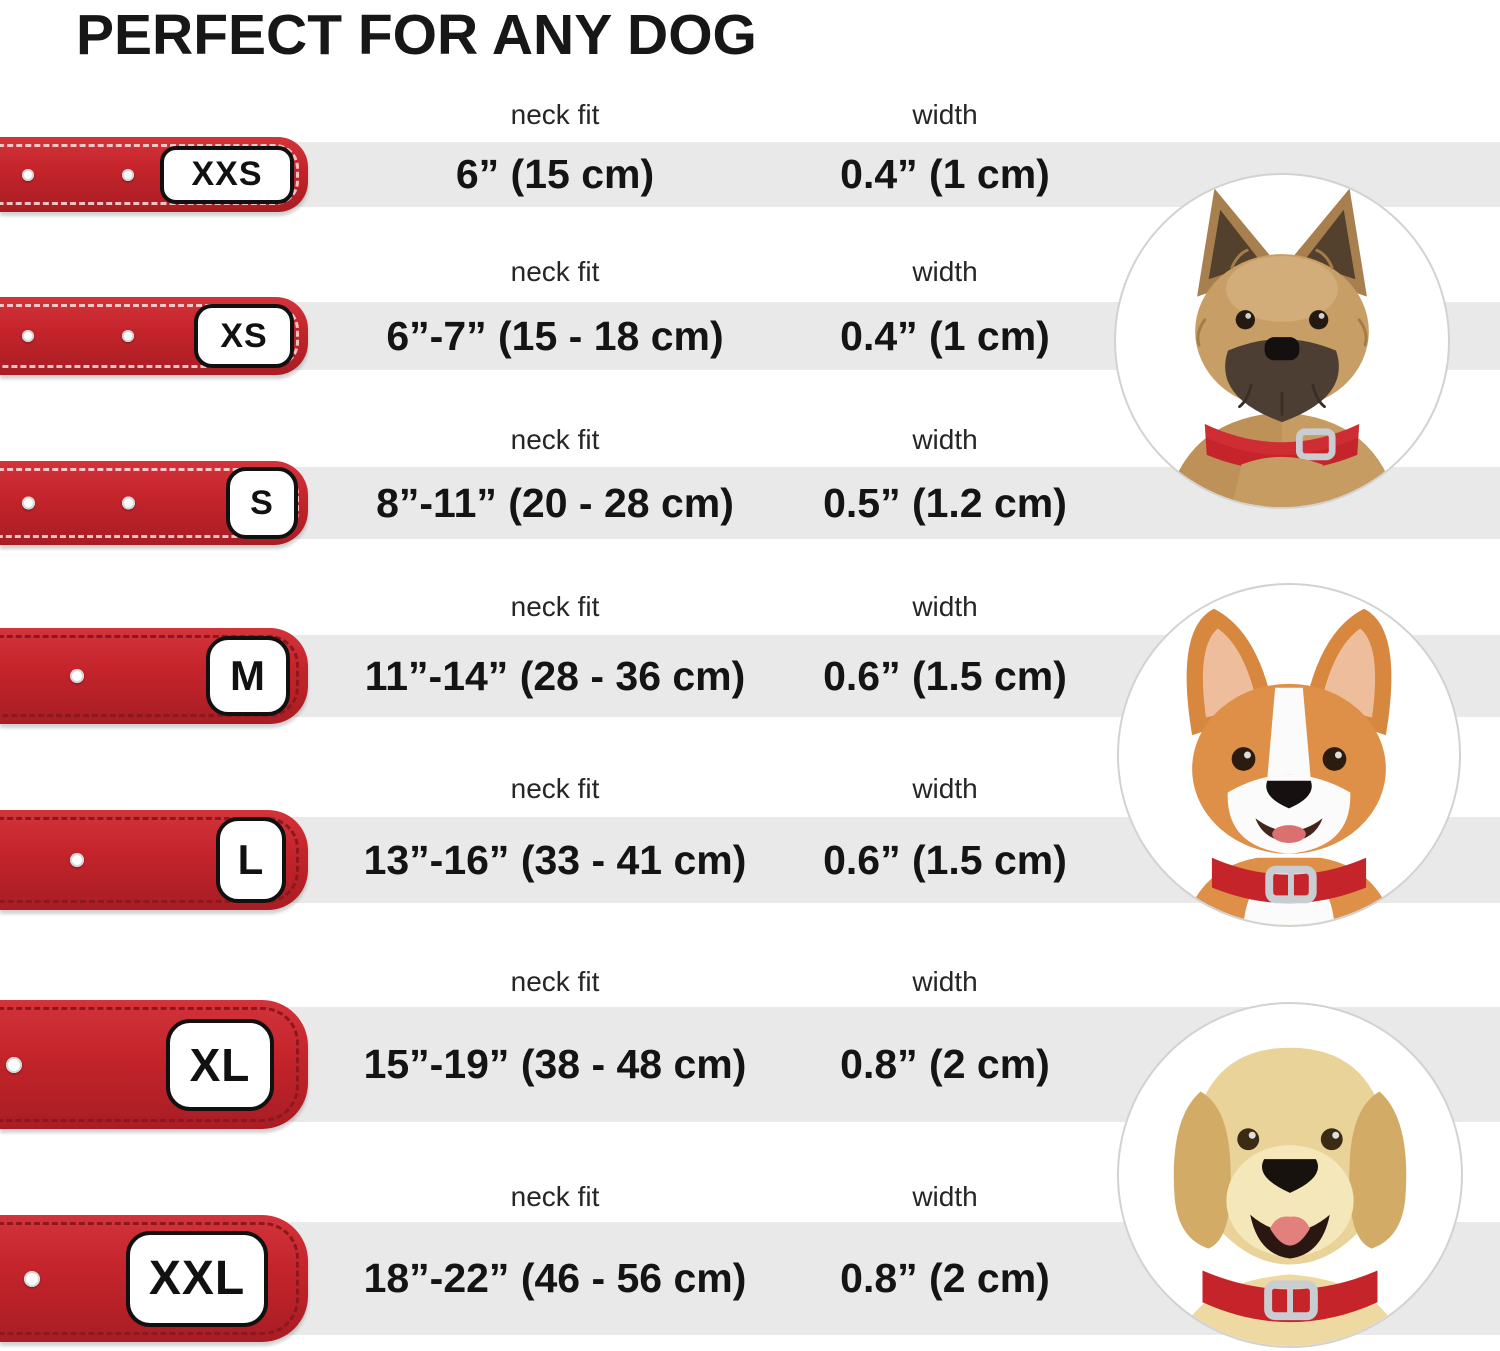 Image resolution: width=1500 pixels, height=1351 pixels. What do you see at coordinates (555, 174) in the screenshot?
I see `neck-fit-value: 6” (15 cm)` at bounding box center [555, 174].